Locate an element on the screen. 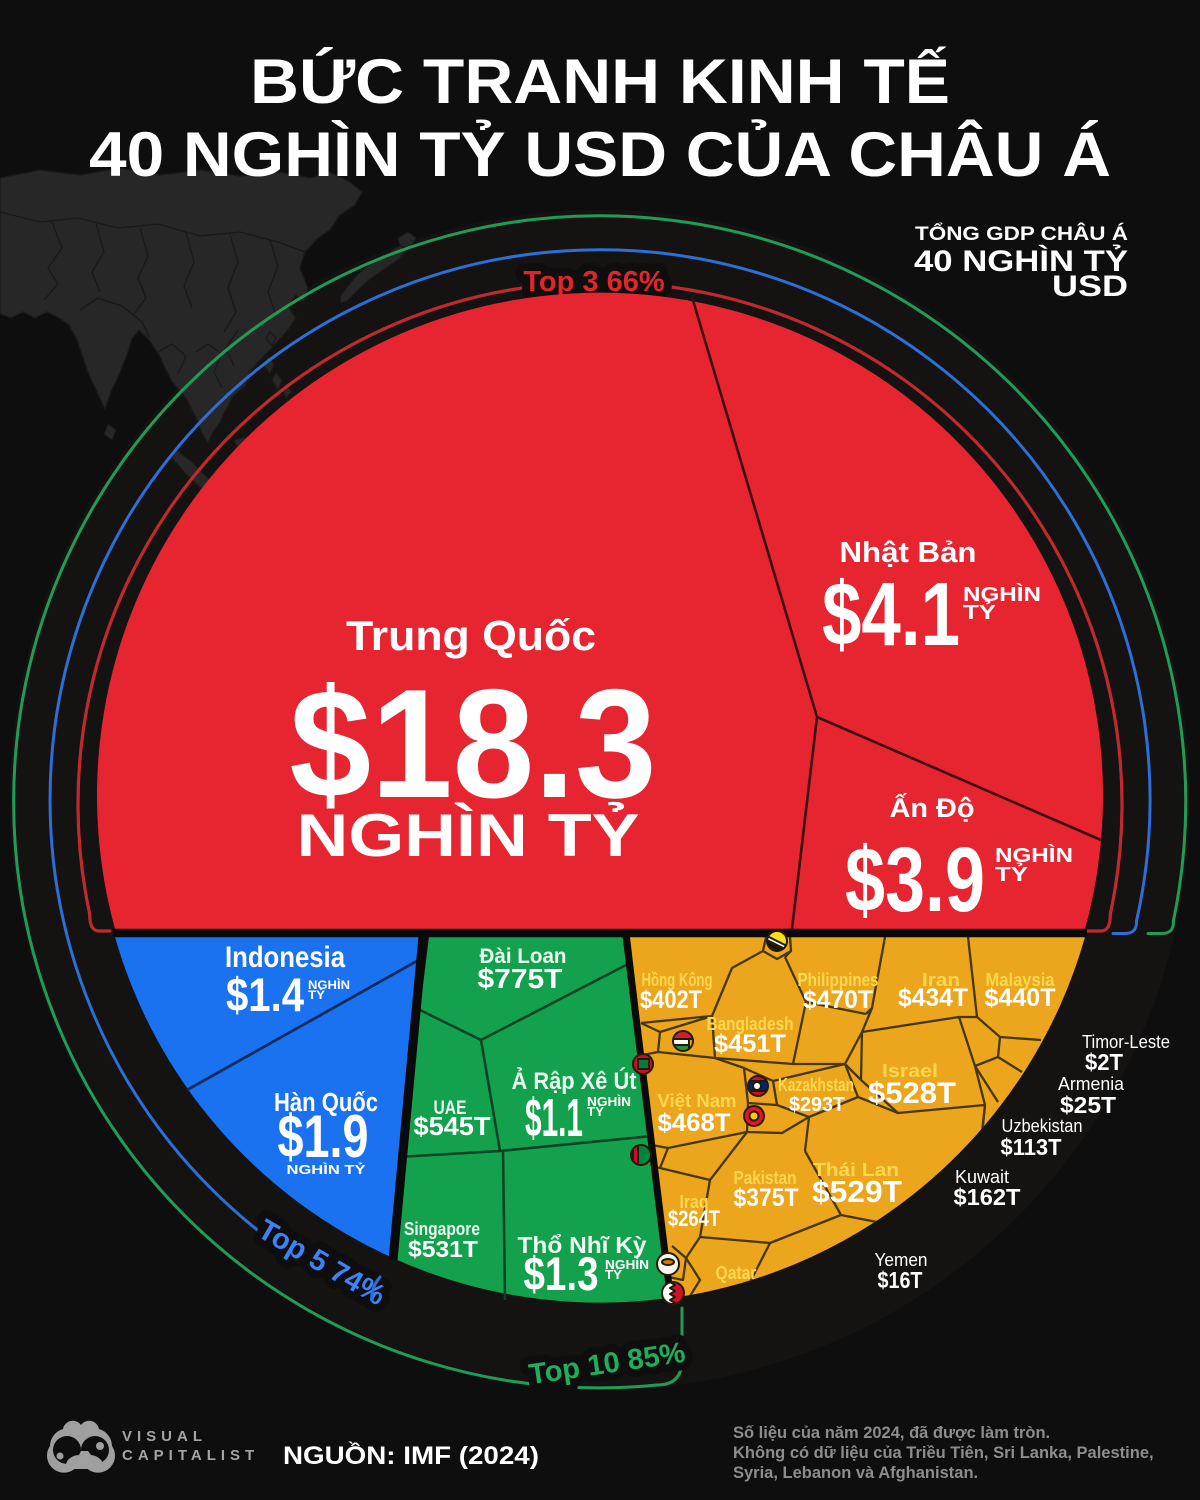 The width and height of the screenshot is (1200, 1500). svg-text: $1.3 is located at coordinates (561, 1273).